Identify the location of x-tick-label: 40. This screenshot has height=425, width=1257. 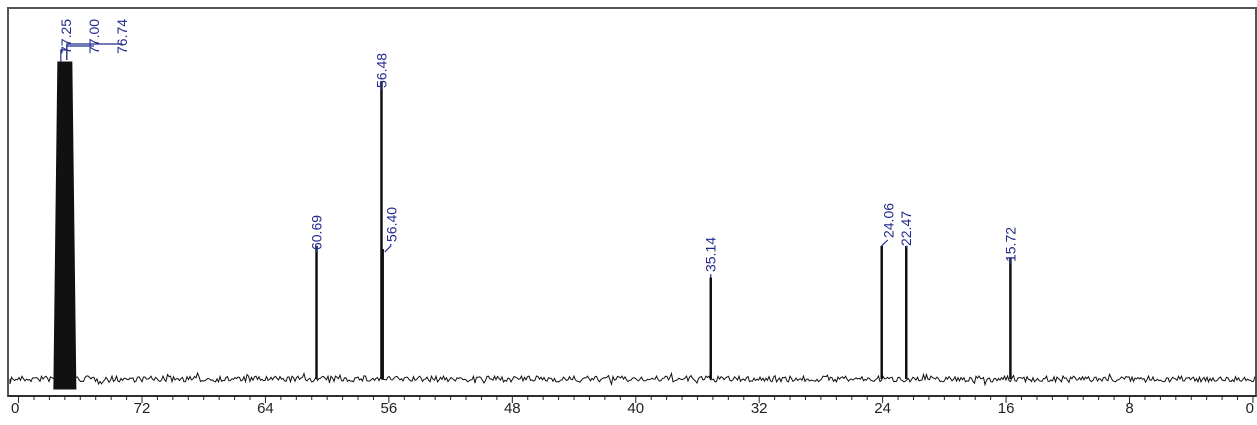
(635, 408).